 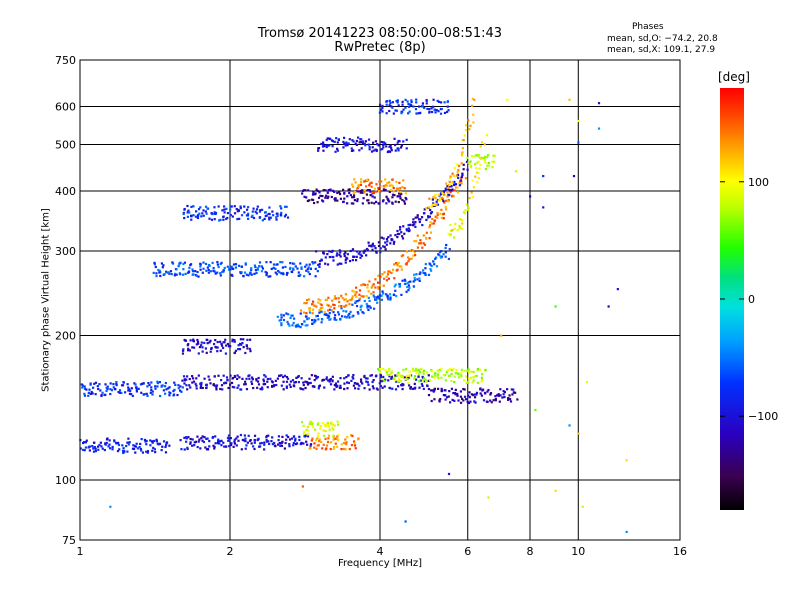 I want to click on legend-x-mode-stats: mean, sd,X: 109.1, 27.9, so click(x=661, y=50).